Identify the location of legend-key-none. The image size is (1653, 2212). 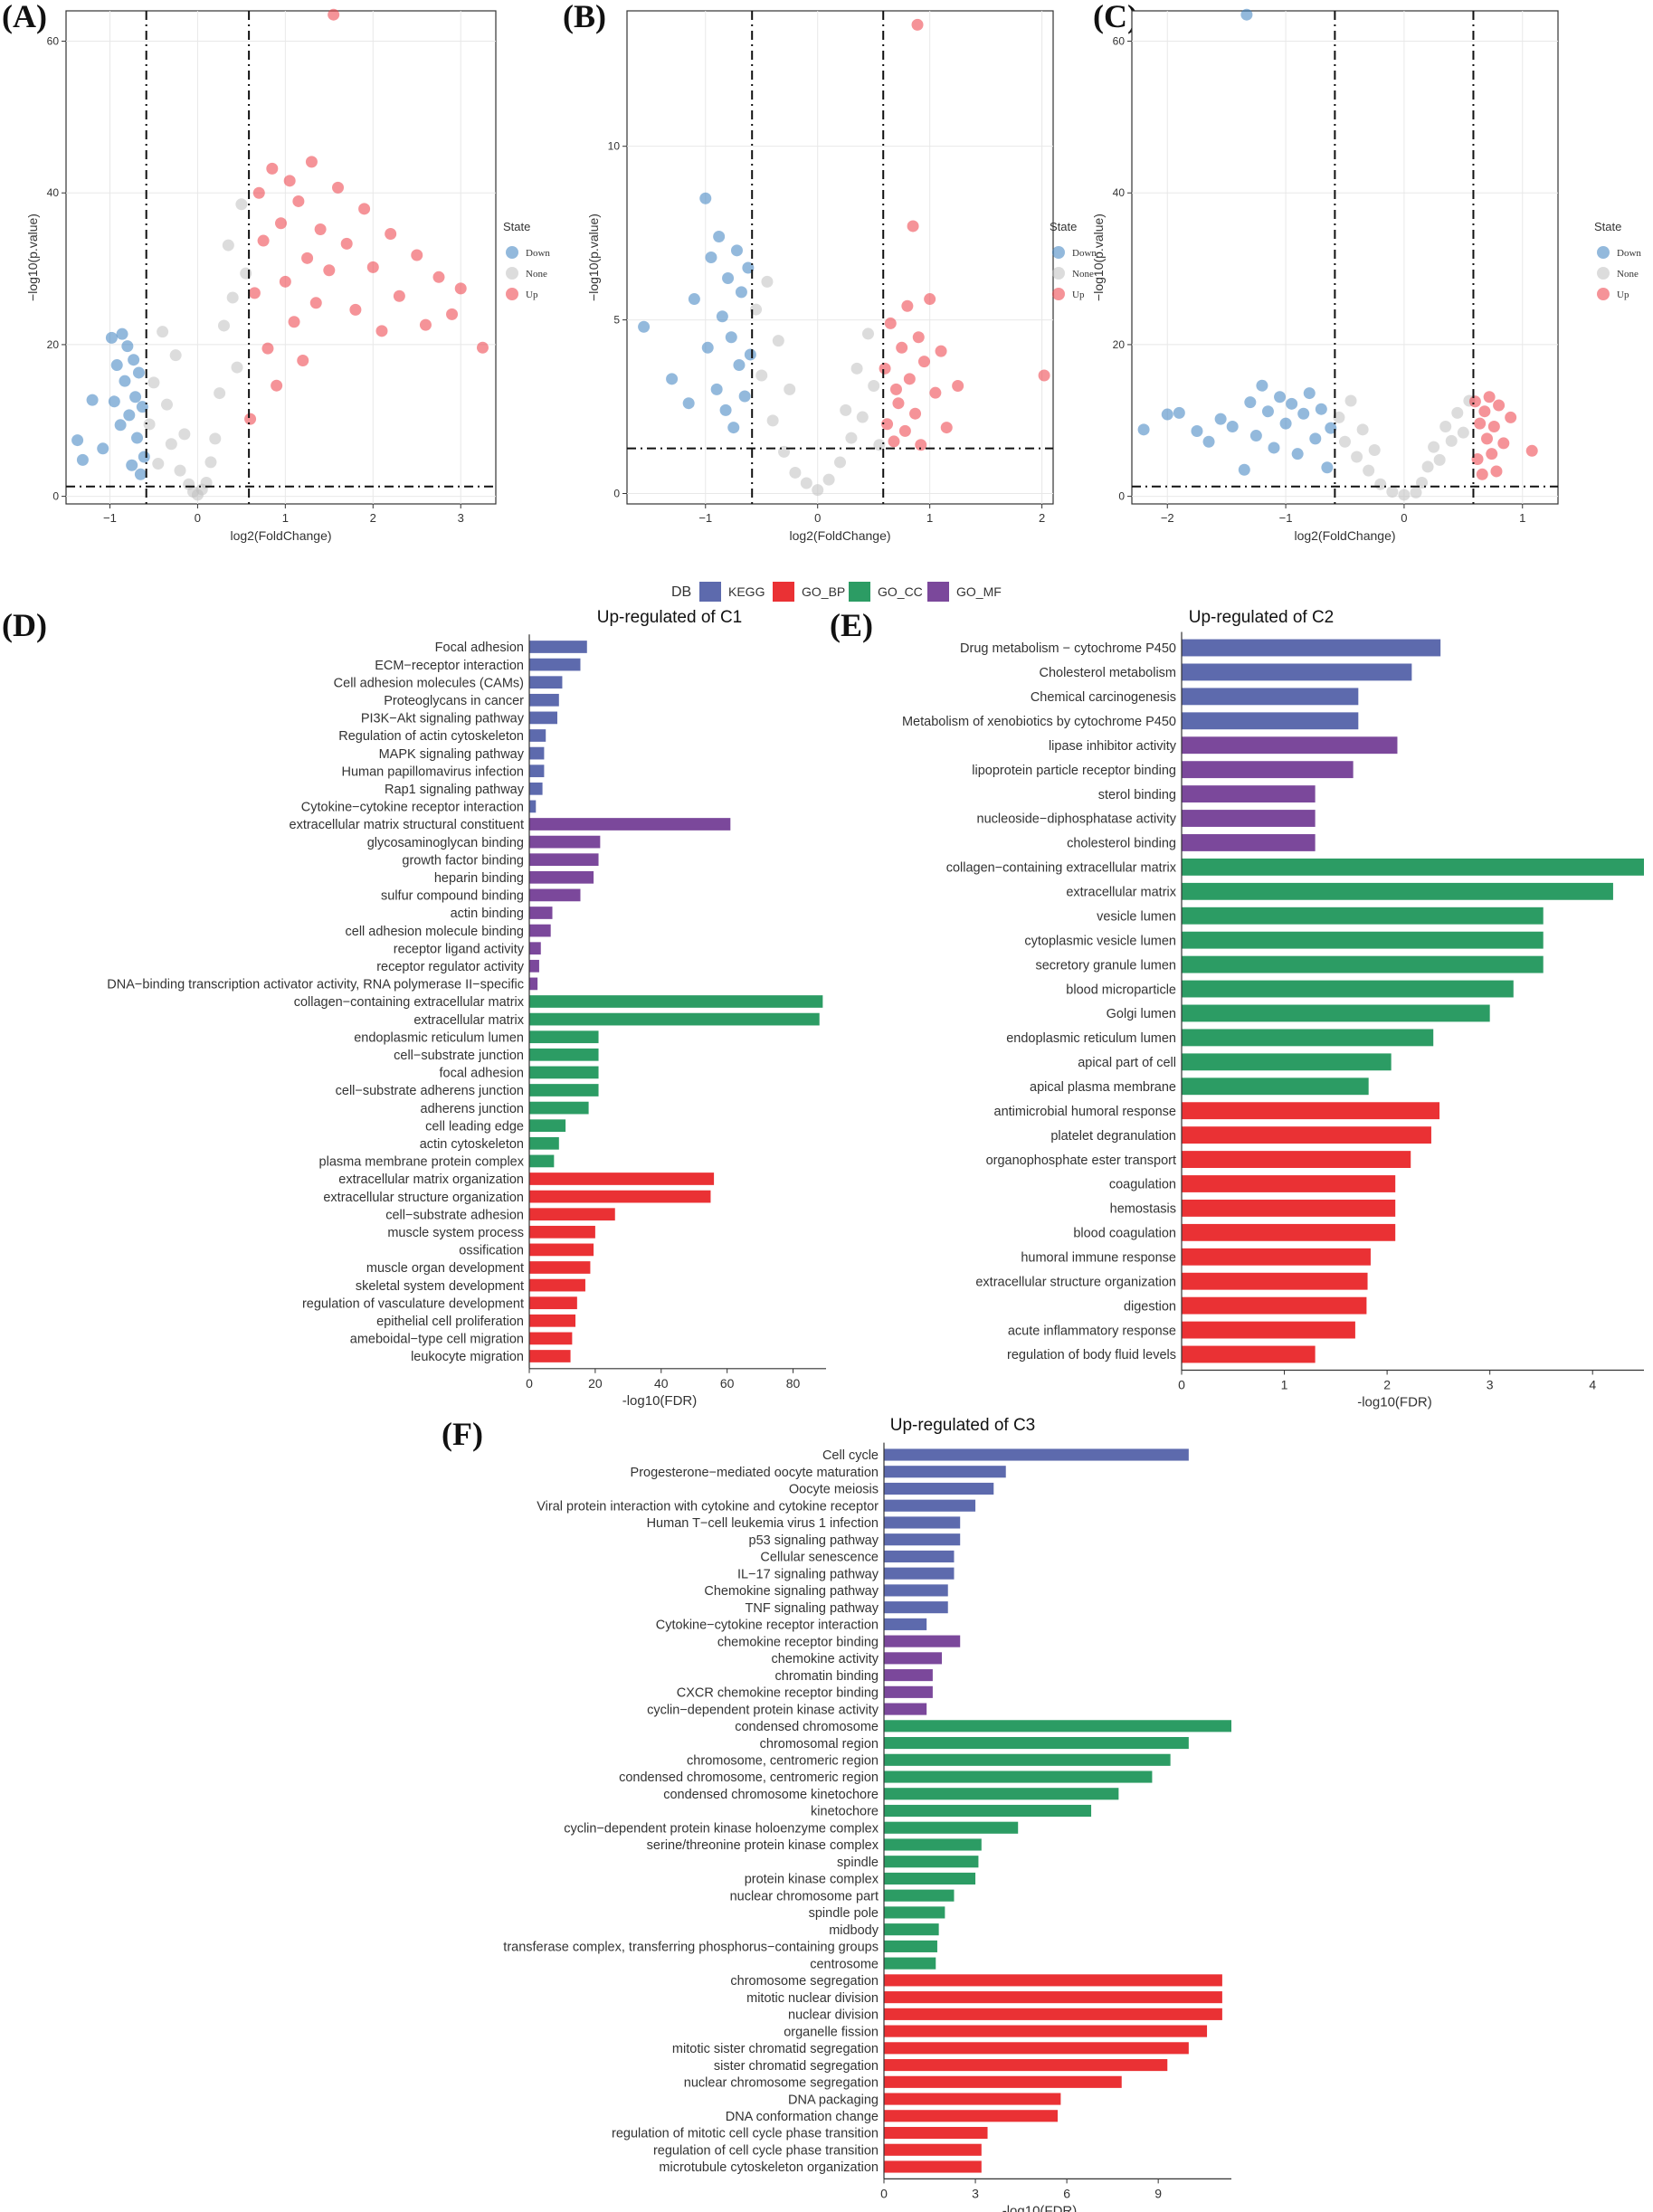
(512, 273).